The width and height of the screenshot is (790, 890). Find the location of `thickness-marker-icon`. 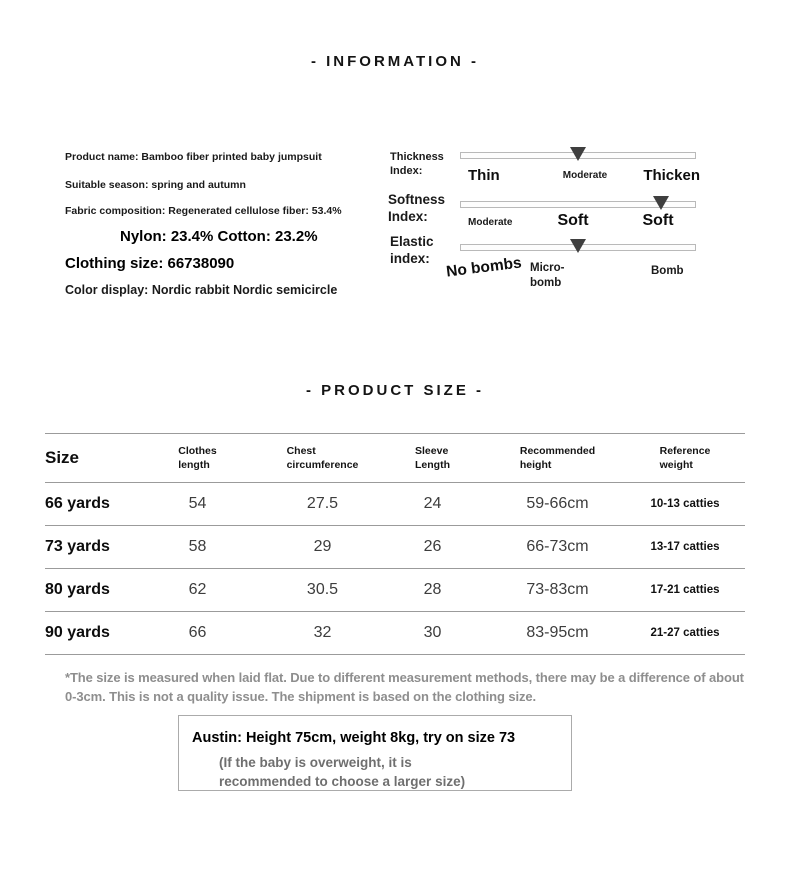

thickness-marker-icon is located at coordinates (578, 154).